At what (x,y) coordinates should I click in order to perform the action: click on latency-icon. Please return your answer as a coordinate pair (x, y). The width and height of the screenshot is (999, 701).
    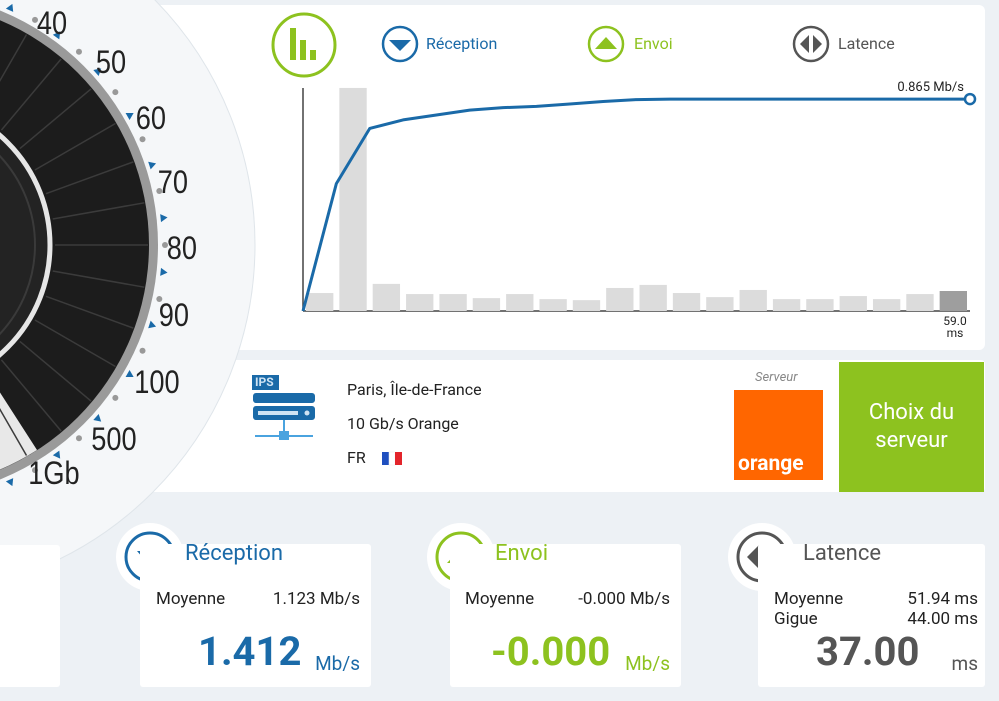
    Looking at the image, I should click on (811, 44).